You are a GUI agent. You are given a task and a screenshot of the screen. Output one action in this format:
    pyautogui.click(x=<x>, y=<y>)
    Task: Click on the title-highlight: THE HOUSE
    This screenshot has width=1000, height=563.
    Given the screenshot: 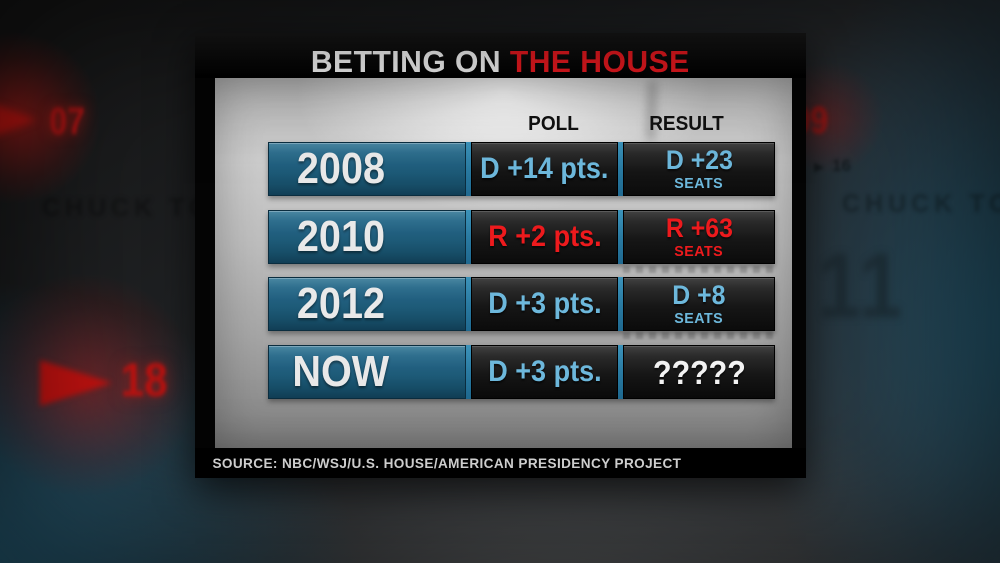 What is the action you would take?
    pyautogui.click(x=600, y=61)
    